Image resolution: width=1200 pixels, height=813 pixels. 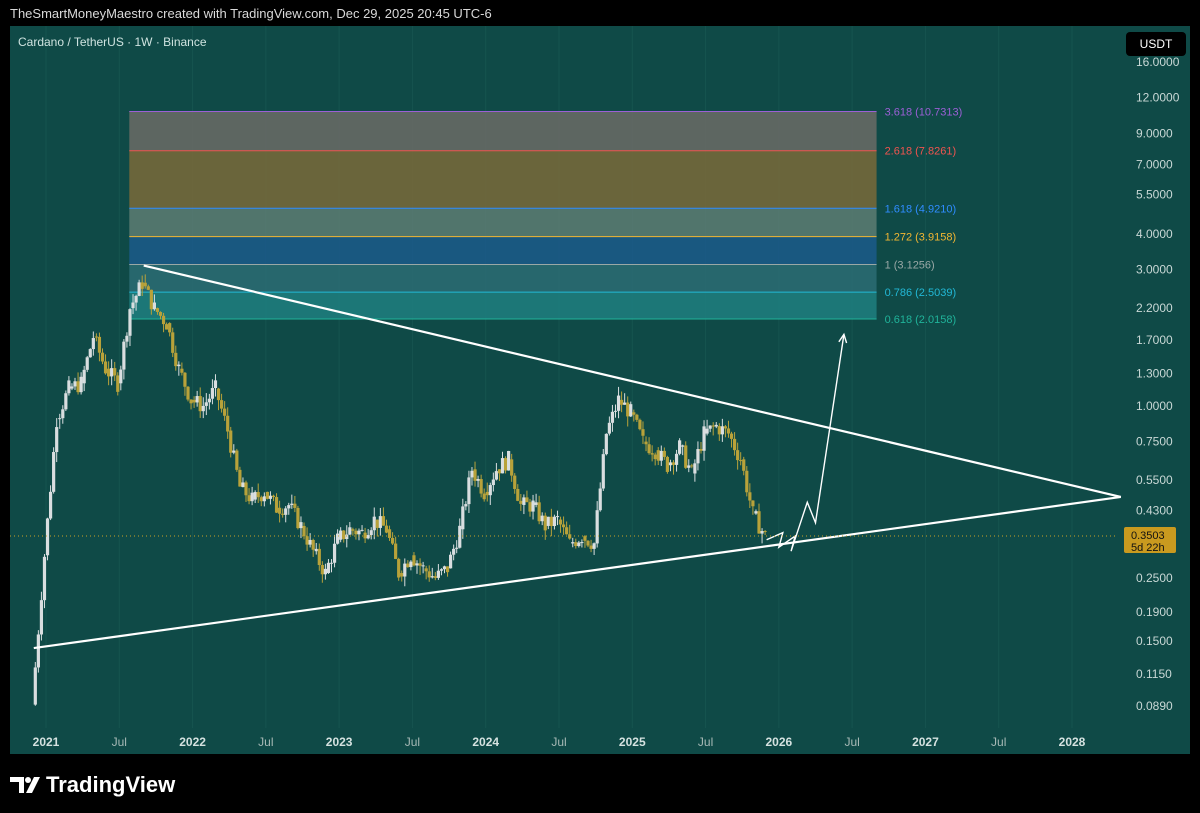 What do you see at coordinates (339, 742) in the screenshot?
I see `x-tick-label: 2023` at bounding box center [339, 742].